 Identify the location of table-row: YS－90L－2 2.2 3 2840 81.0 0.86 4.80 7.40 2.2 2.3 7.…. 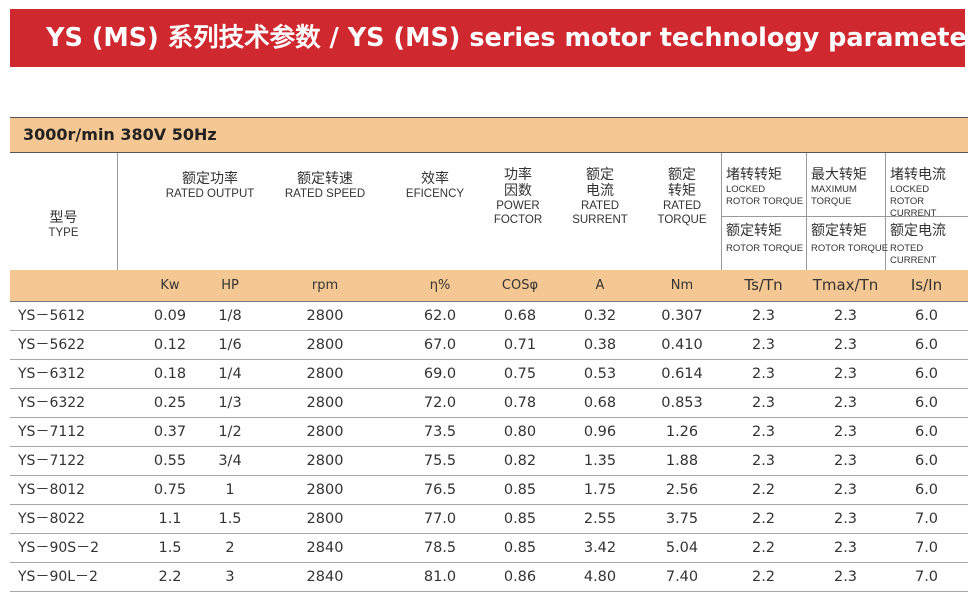
(489, 577).